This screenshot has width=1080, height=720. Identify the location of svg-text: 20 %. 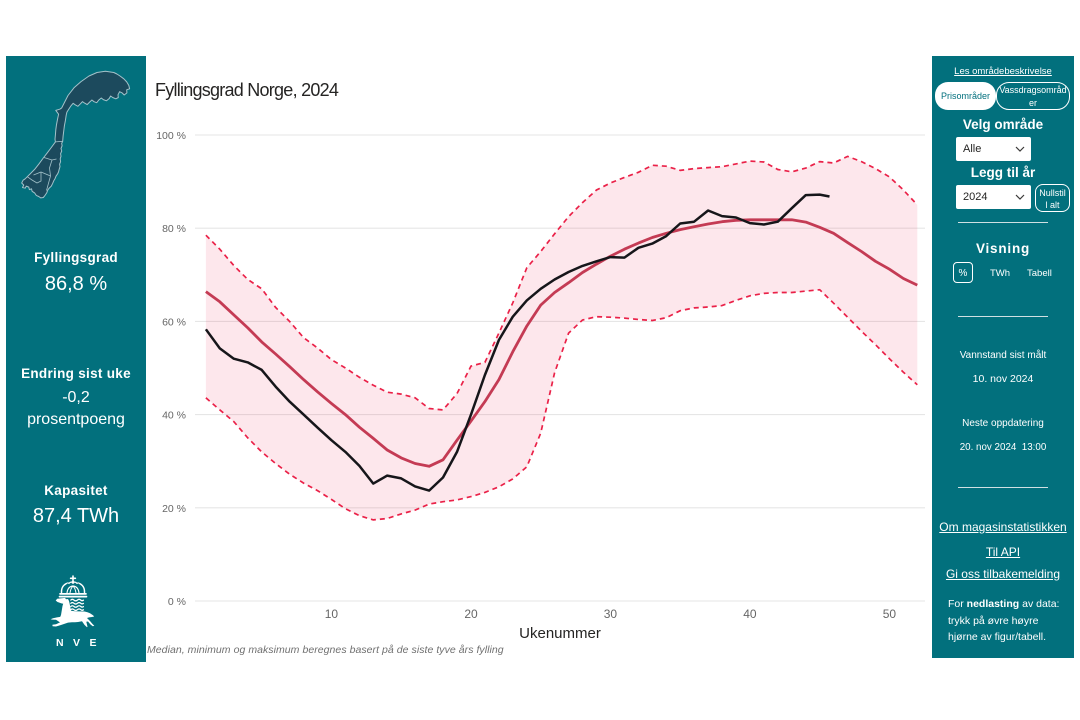
(174, 509).